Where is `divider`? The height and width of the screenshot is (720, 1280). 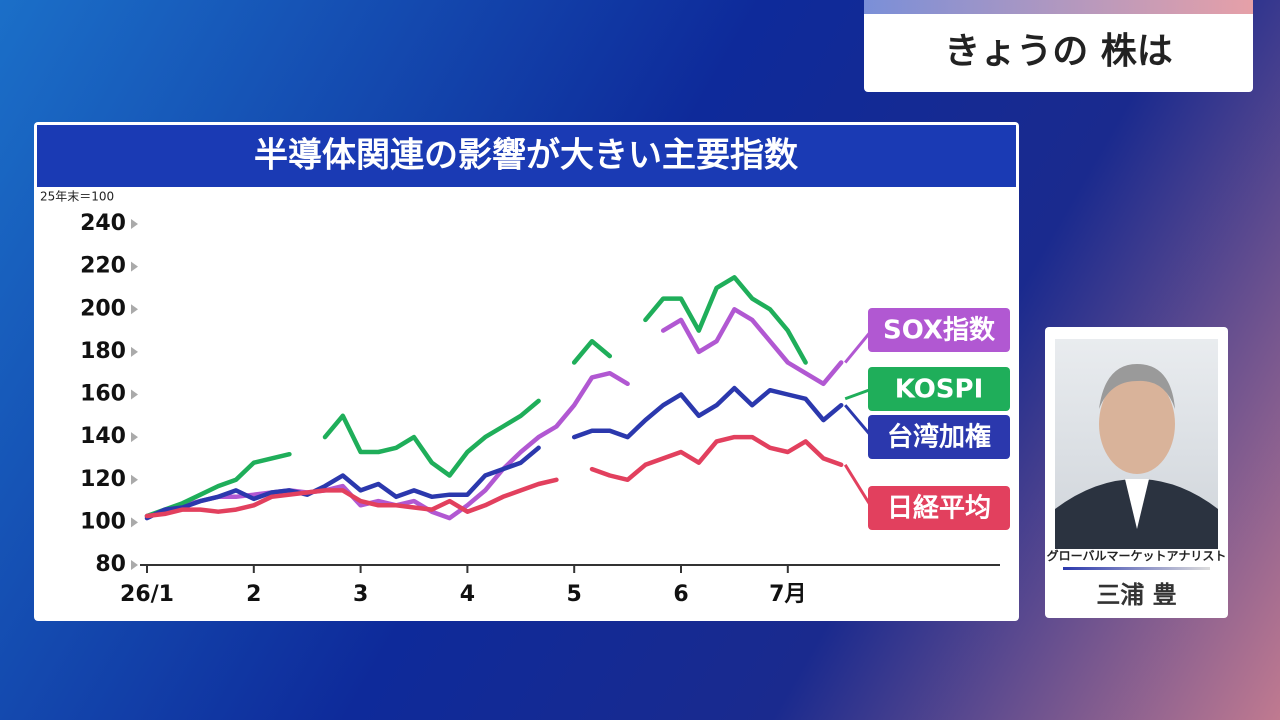 divider is located at coordinates (1136, 568).